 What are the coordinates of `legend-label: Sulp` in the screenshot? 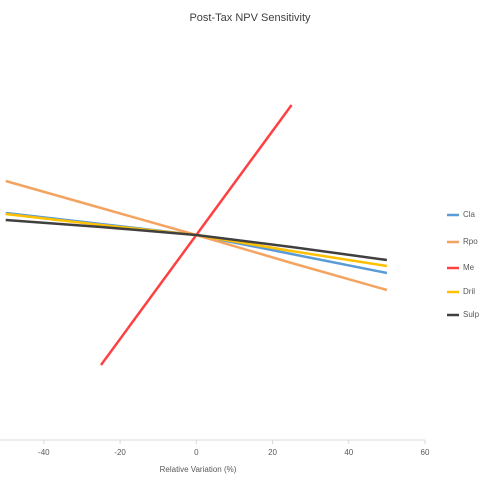 It's located at (471, 314).